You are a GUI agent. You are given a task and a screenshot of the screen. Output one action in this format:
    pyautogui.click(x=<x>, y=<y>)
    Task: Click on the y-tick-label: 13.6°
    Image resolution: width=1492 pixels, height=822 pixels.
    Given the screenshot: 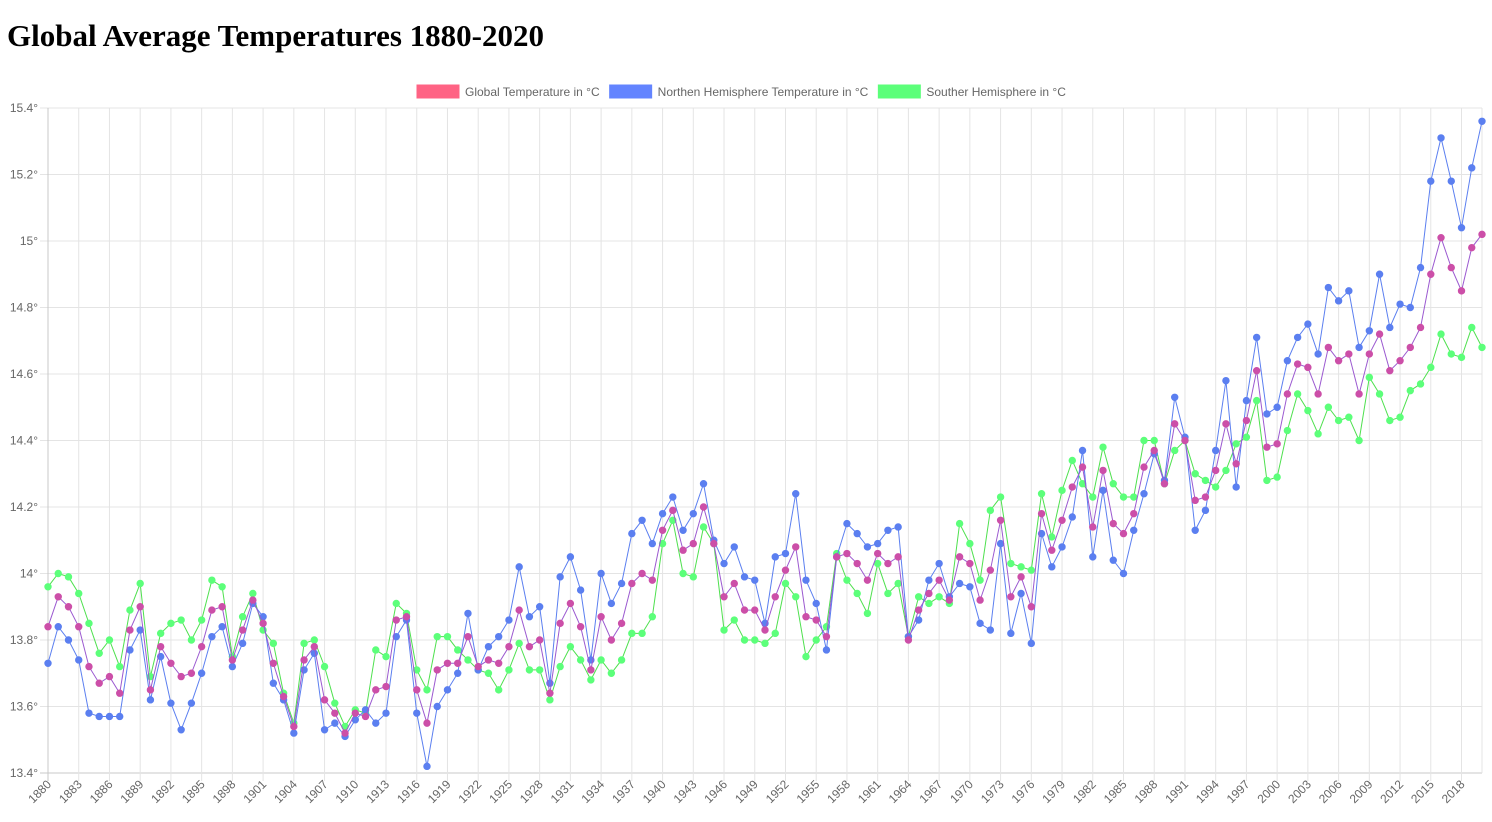 What is the action you would take?
    pyautogui.click(x=24, y=707)
    